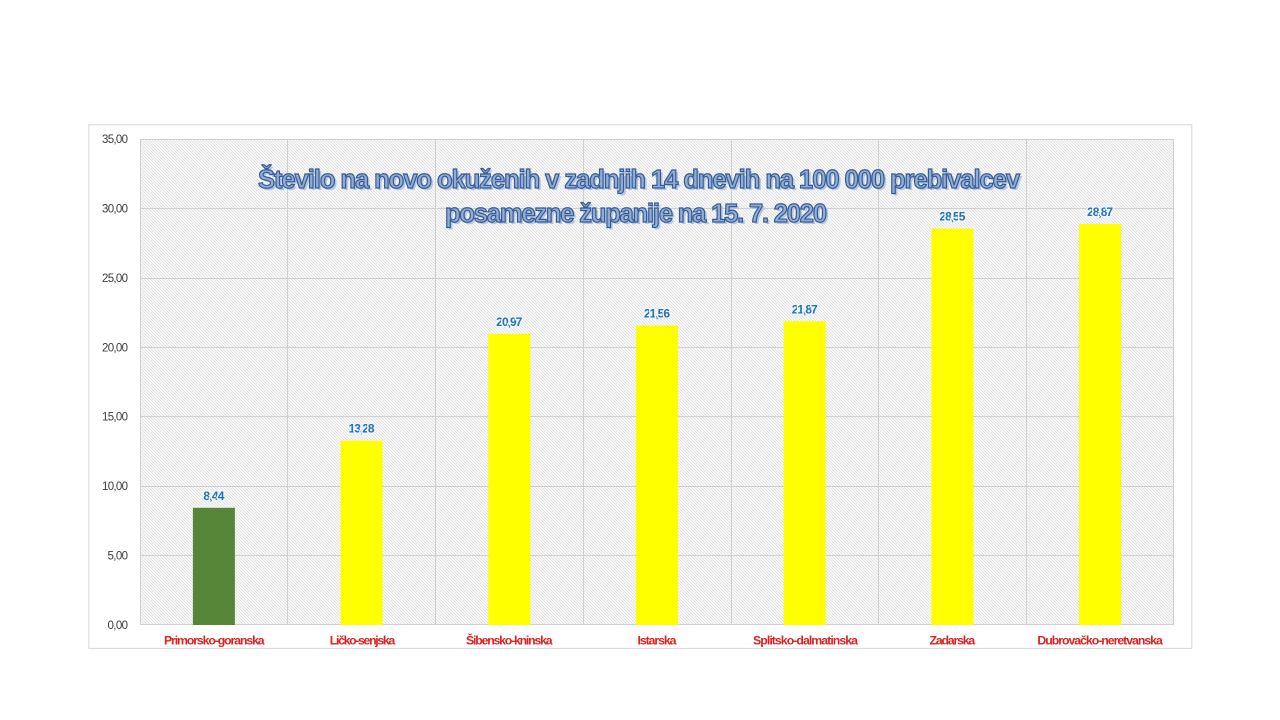 The image size is (1280, 720). Describe the element at coordinates (115, 487) in the screenshot. I see `svg-text: 10,00` at that location.